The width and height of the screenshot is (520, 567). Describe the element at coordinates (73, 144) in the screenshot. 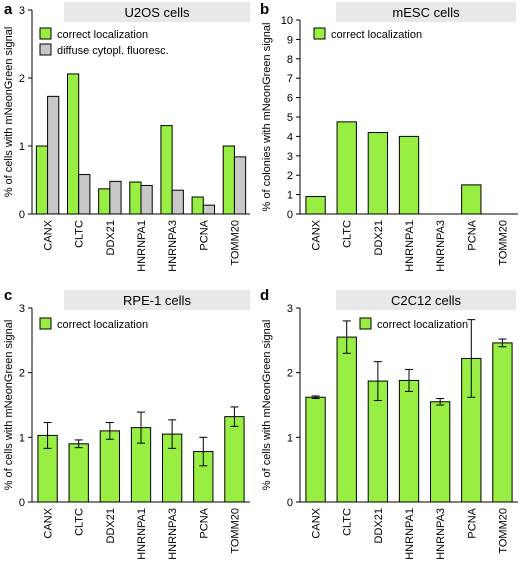

I see `bar-a-cltc-s0` at that location.